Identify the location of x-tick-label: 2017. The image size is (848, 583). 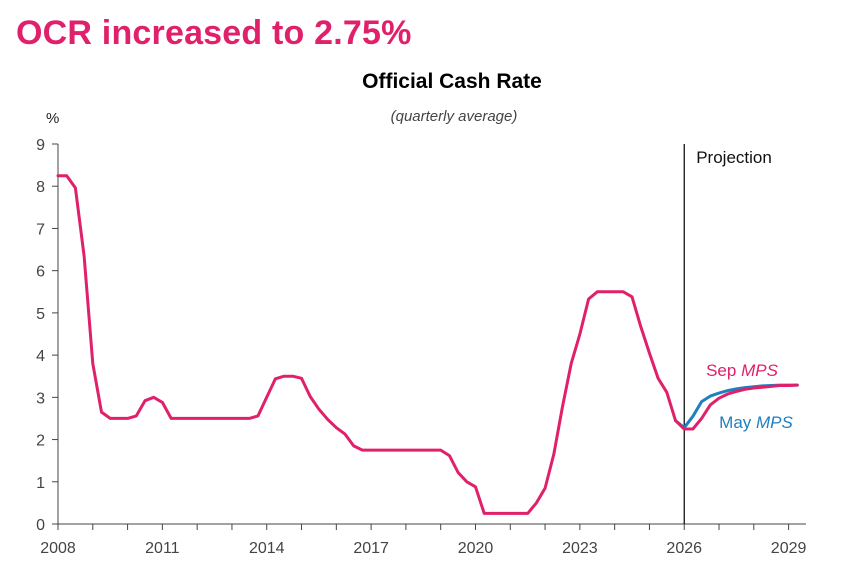
(371, 548).